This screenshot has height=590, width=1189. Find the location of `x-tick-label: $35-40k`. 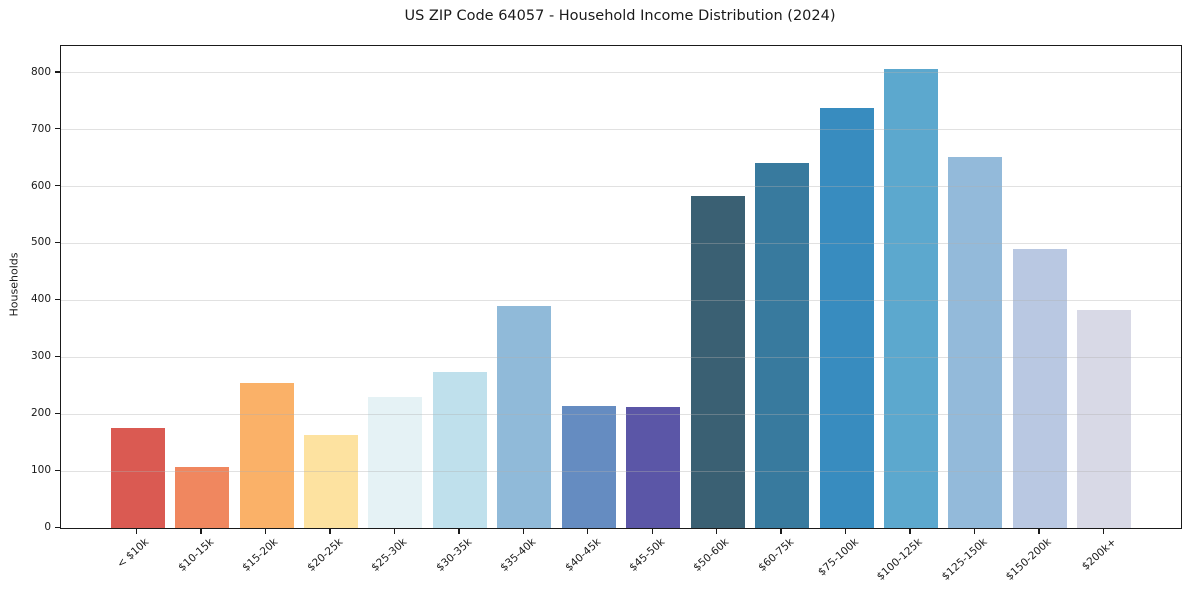

x-tick-label: $35-40k is located at coordinates (518, 555).